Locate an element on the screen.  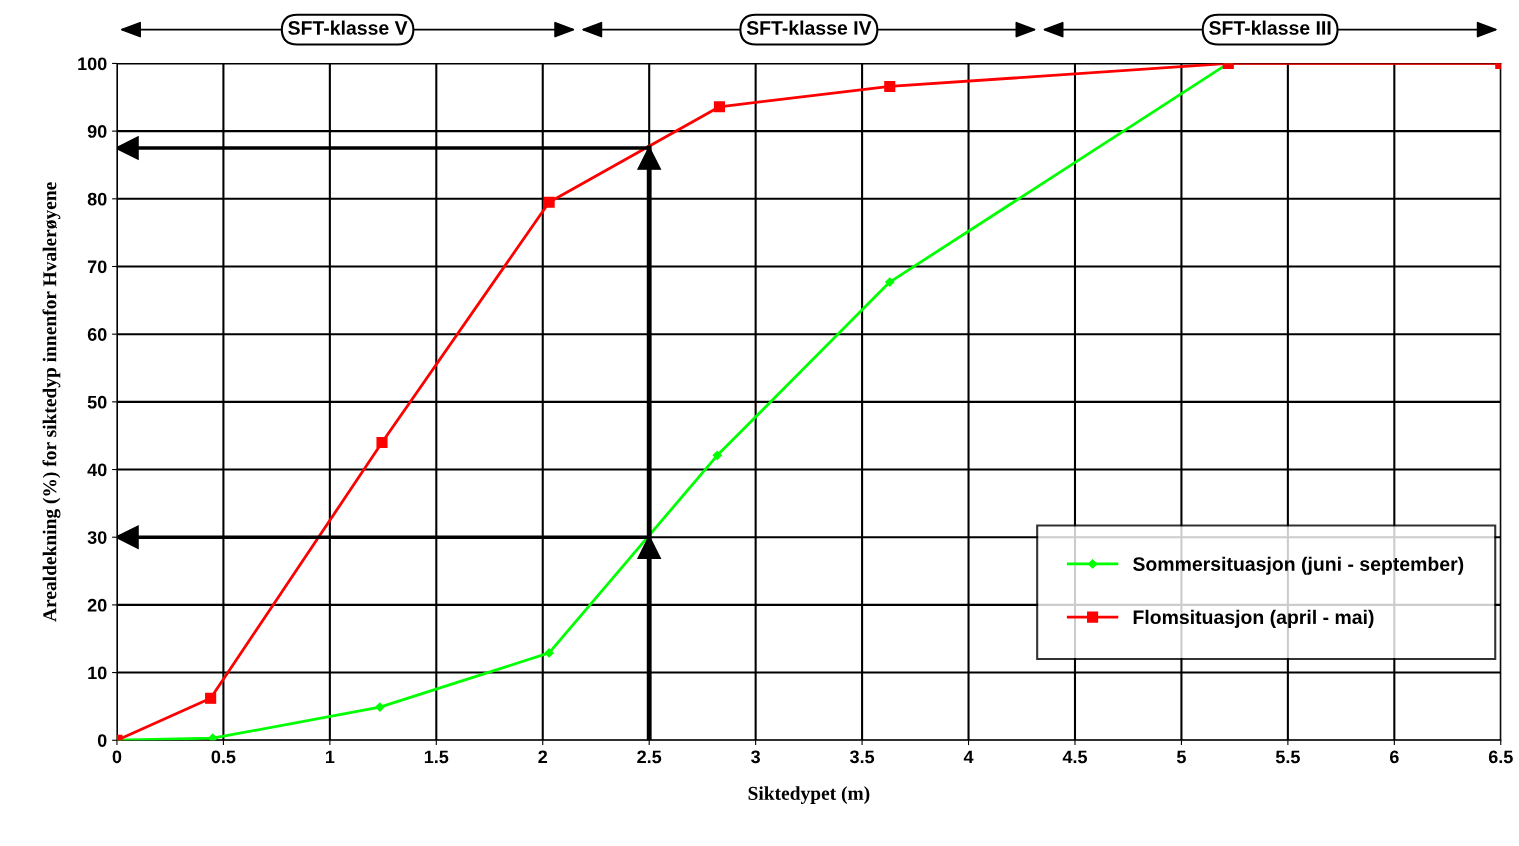
x-tick-label: 2 is located at coordinates (543, 757).